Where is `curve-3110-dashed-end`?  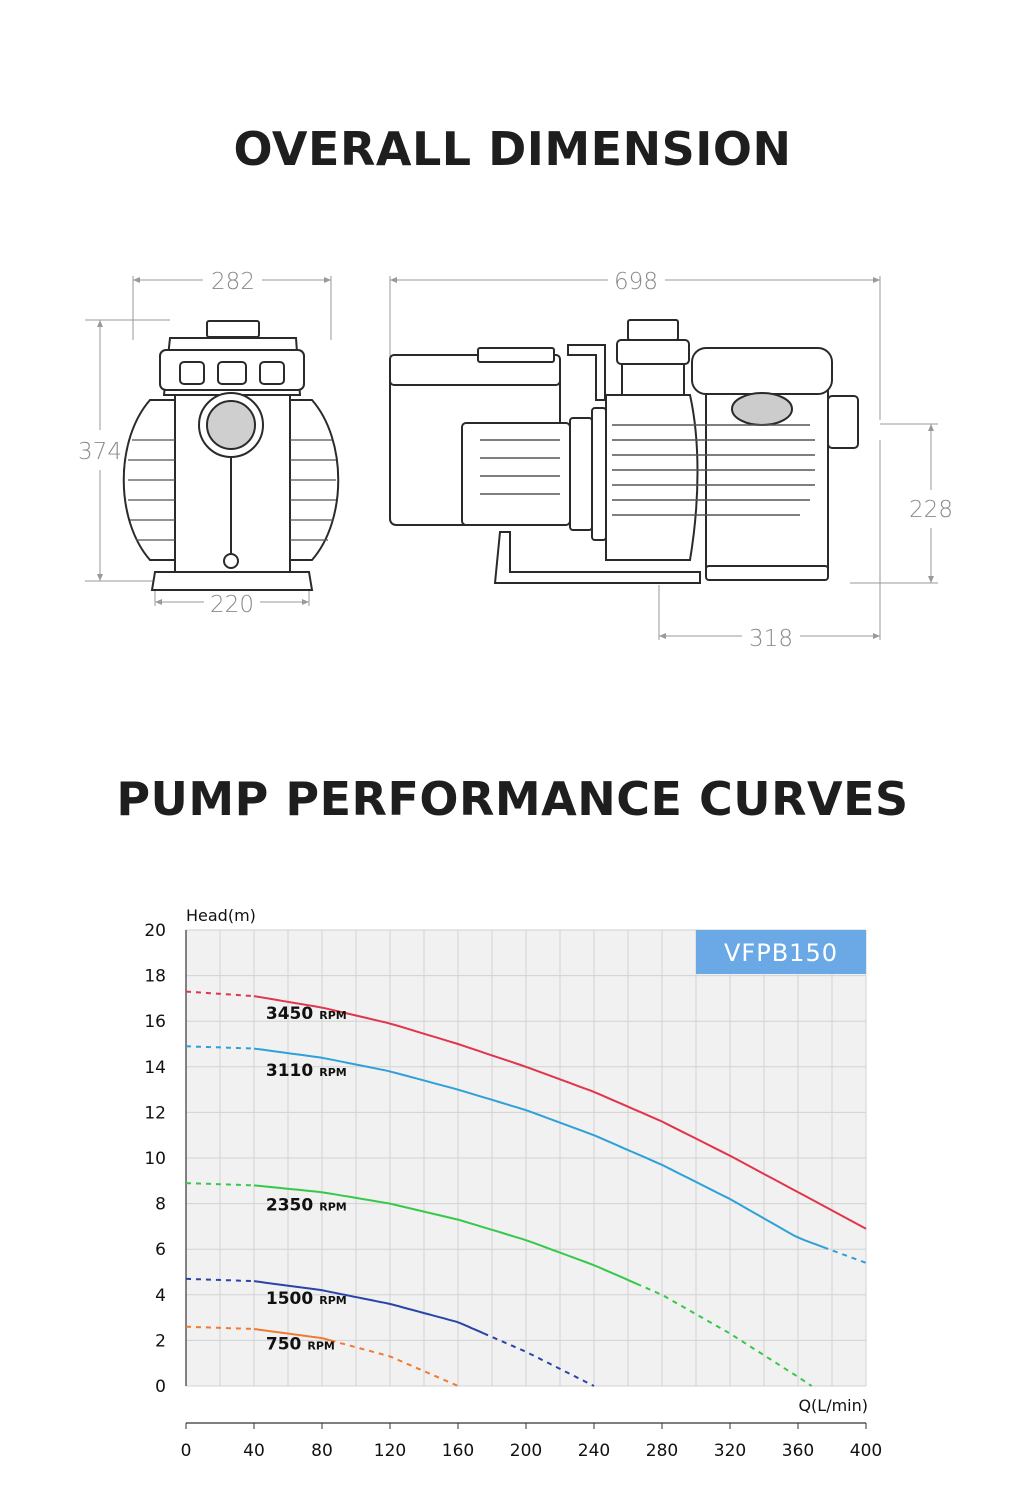
curve-3110-dashed-end is located at coordinates (845, 1255).